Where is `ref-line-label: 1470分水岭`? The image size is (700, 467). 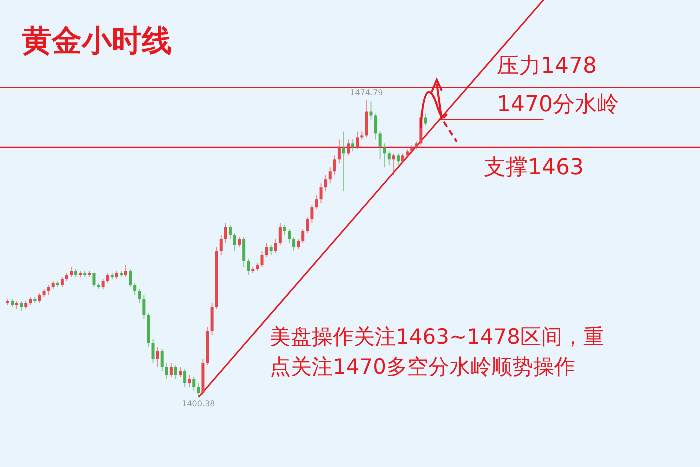
ref-line-label: 1470分水岭 is located at coordinates (558, 105).